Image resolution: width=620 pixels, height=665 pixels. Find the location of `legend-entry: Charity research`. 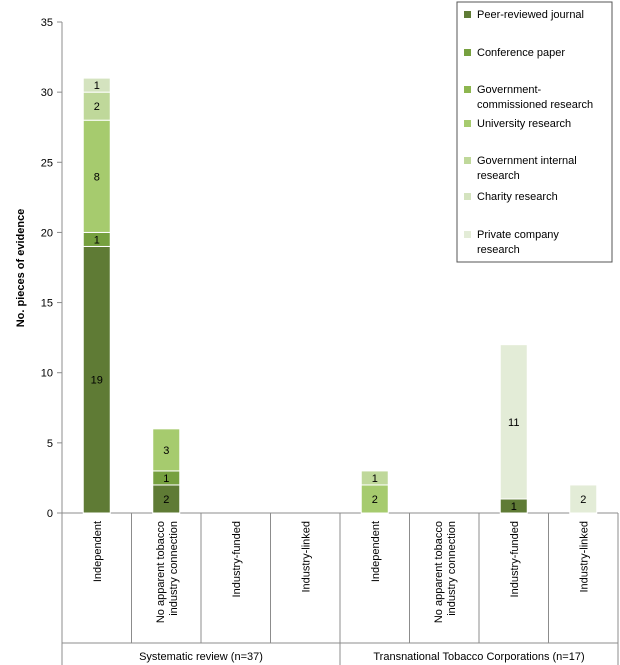

legend-entry: Charity research is located at coordinates (511, 197).